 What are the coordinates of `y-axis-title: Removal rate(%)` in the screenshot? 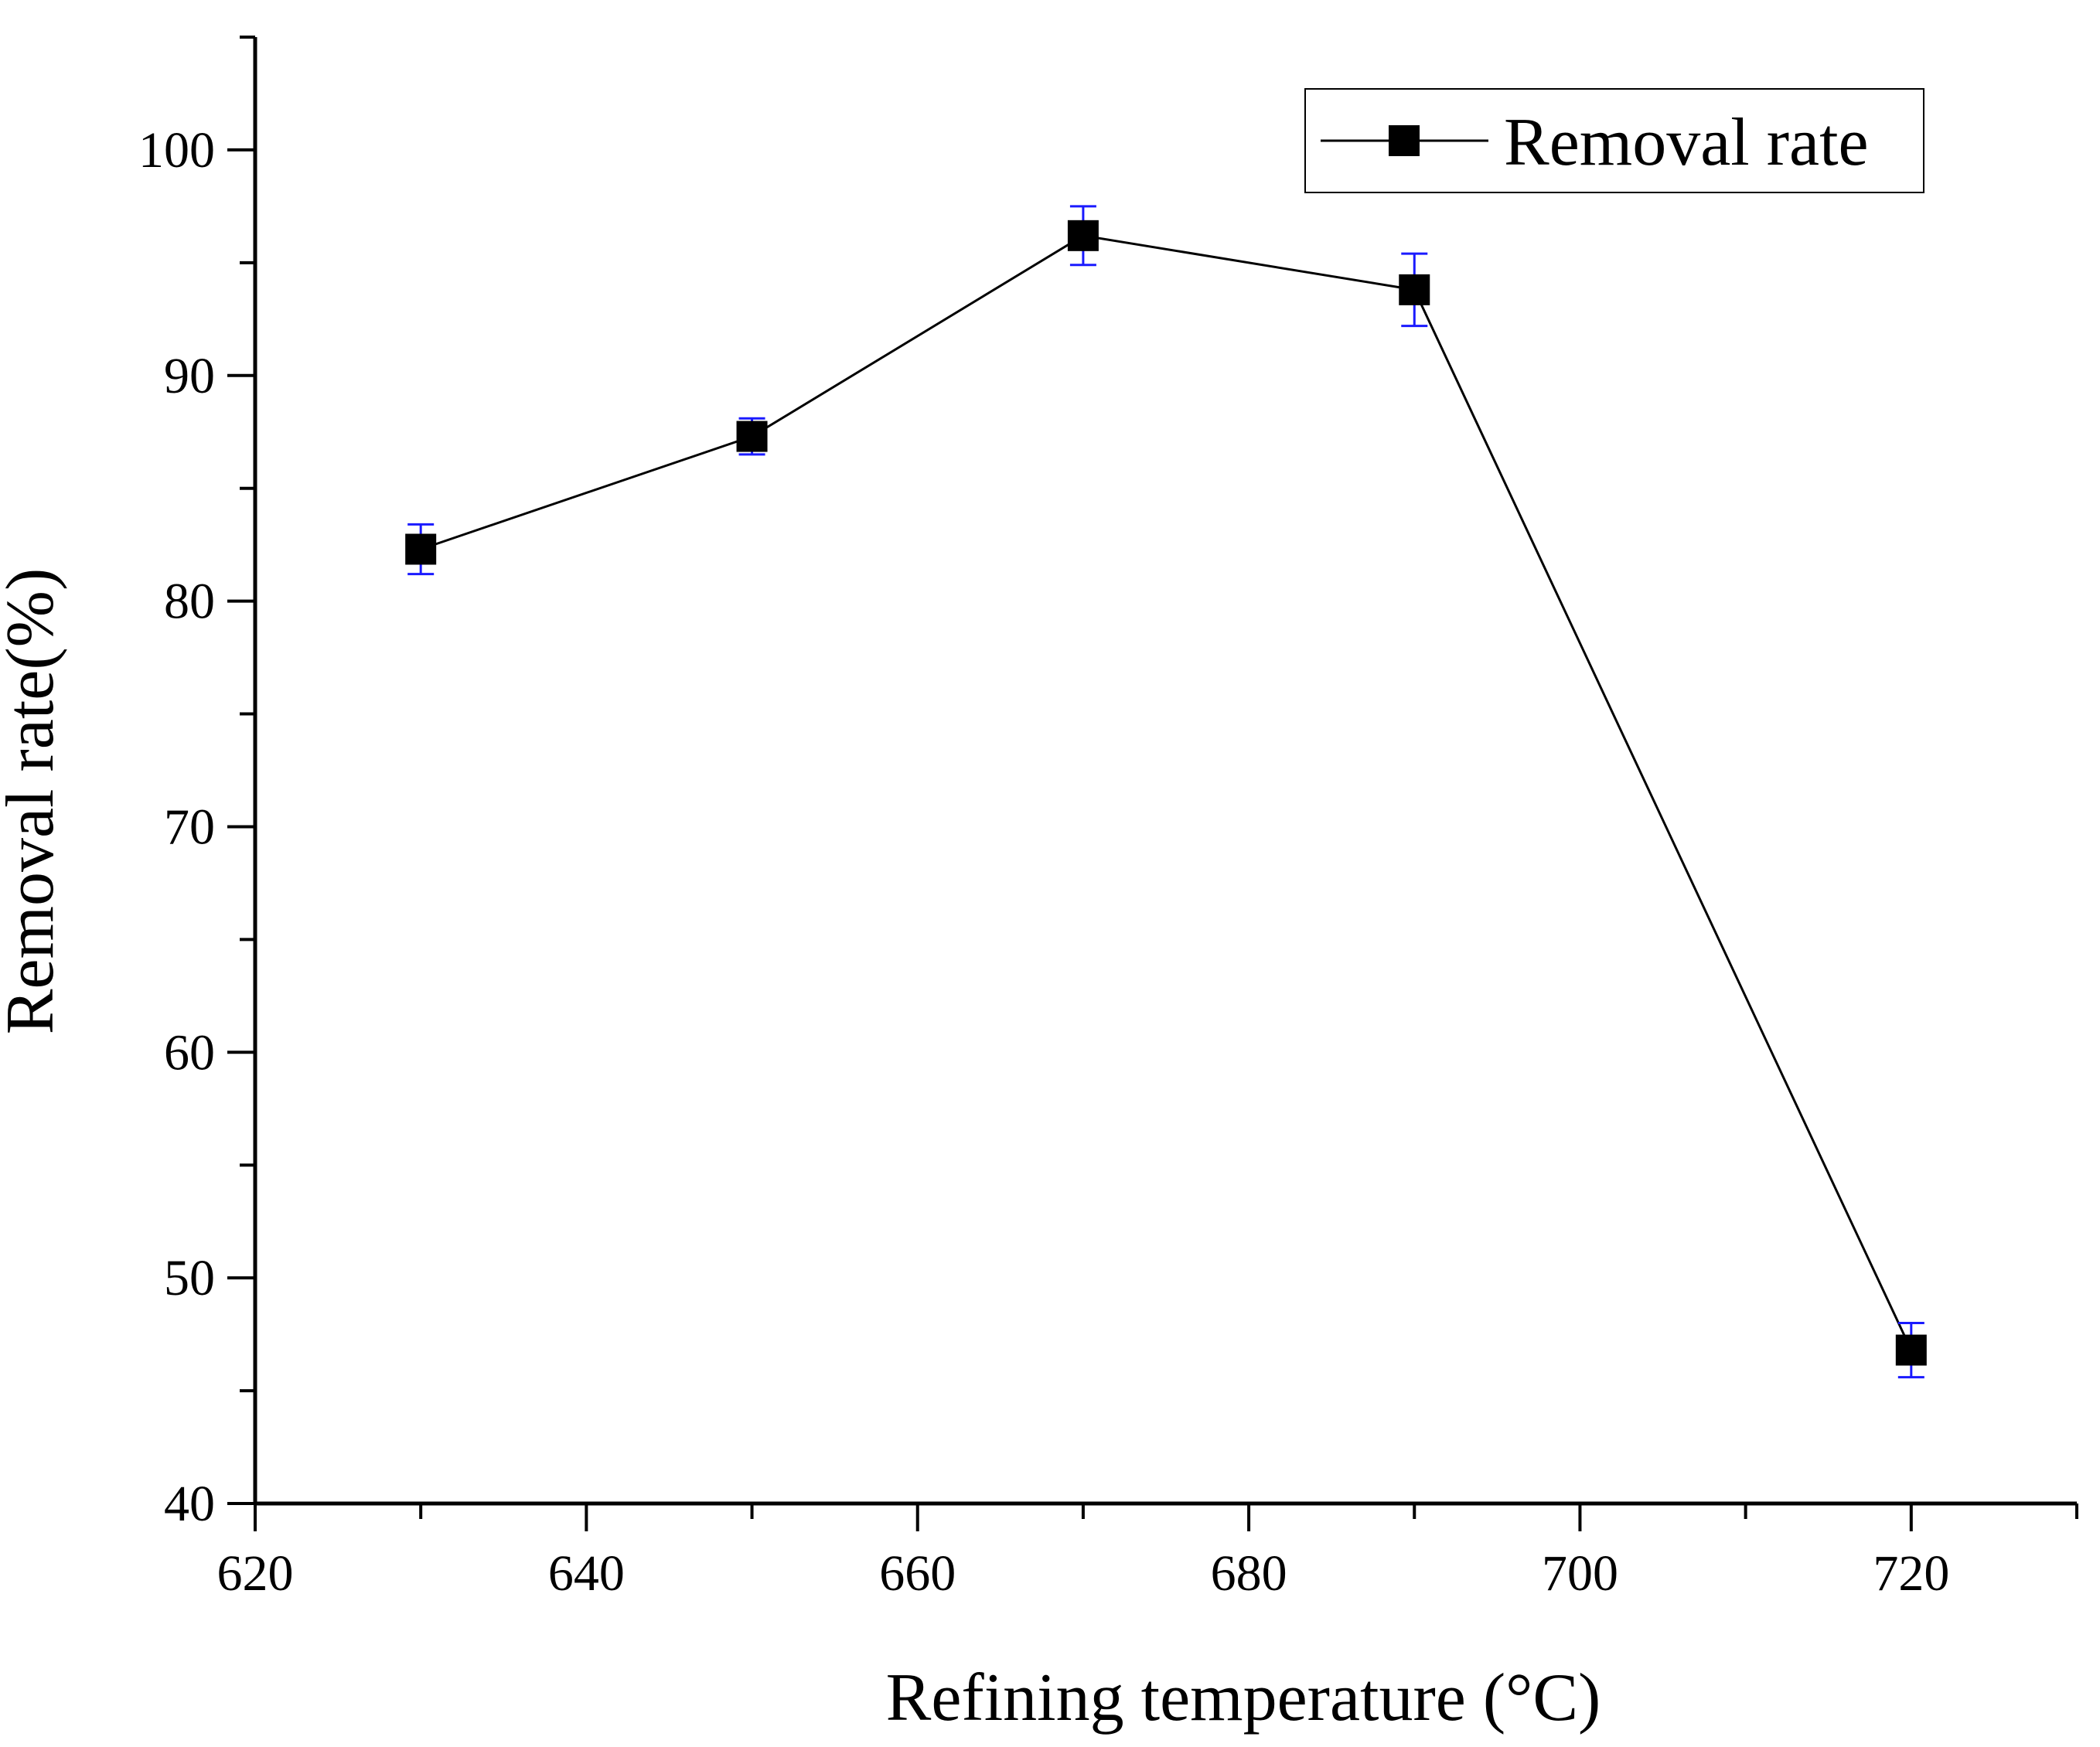 It's located at (34, 801).